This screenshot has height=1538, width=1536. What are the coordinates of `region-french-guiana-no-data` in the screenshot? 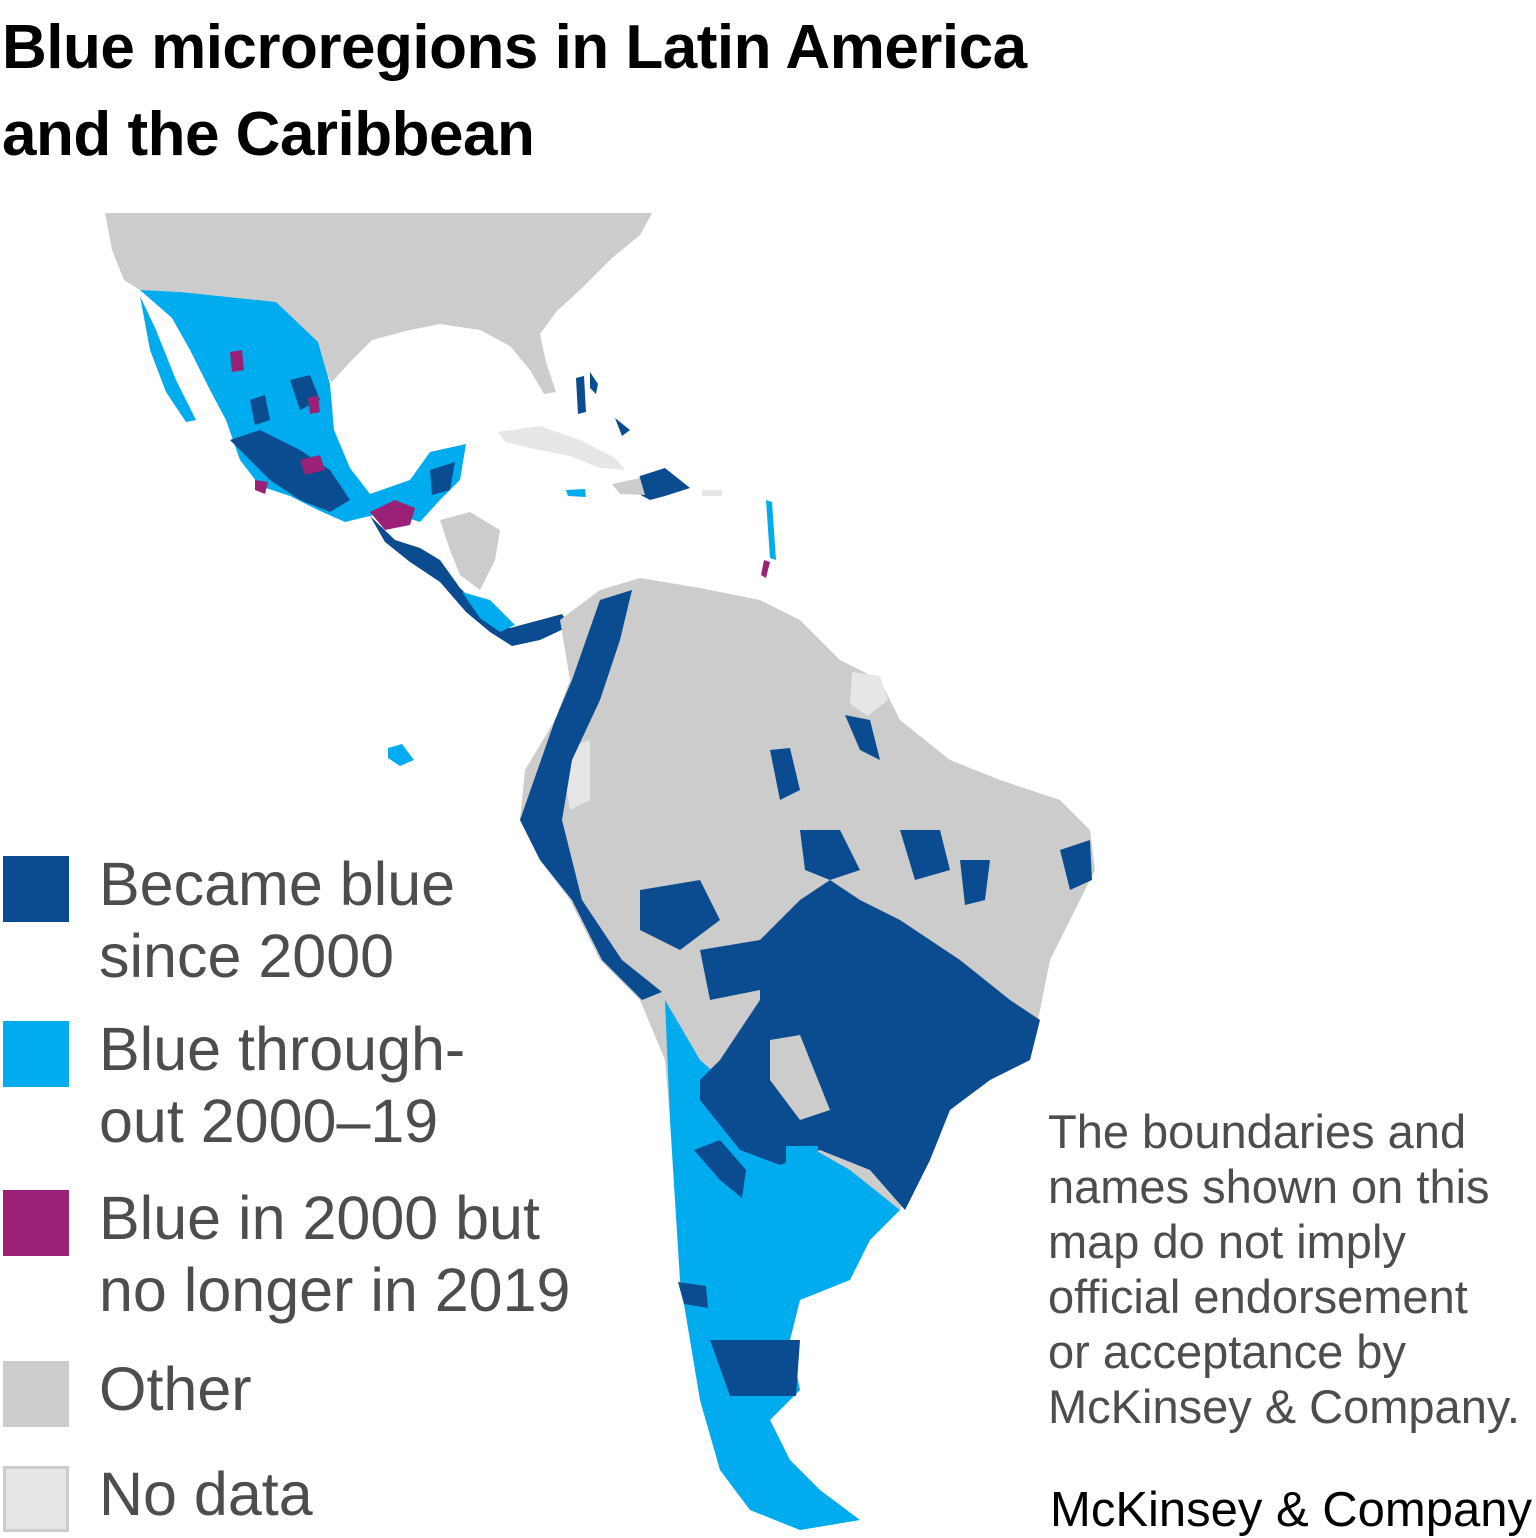 It's located at (869, 694).